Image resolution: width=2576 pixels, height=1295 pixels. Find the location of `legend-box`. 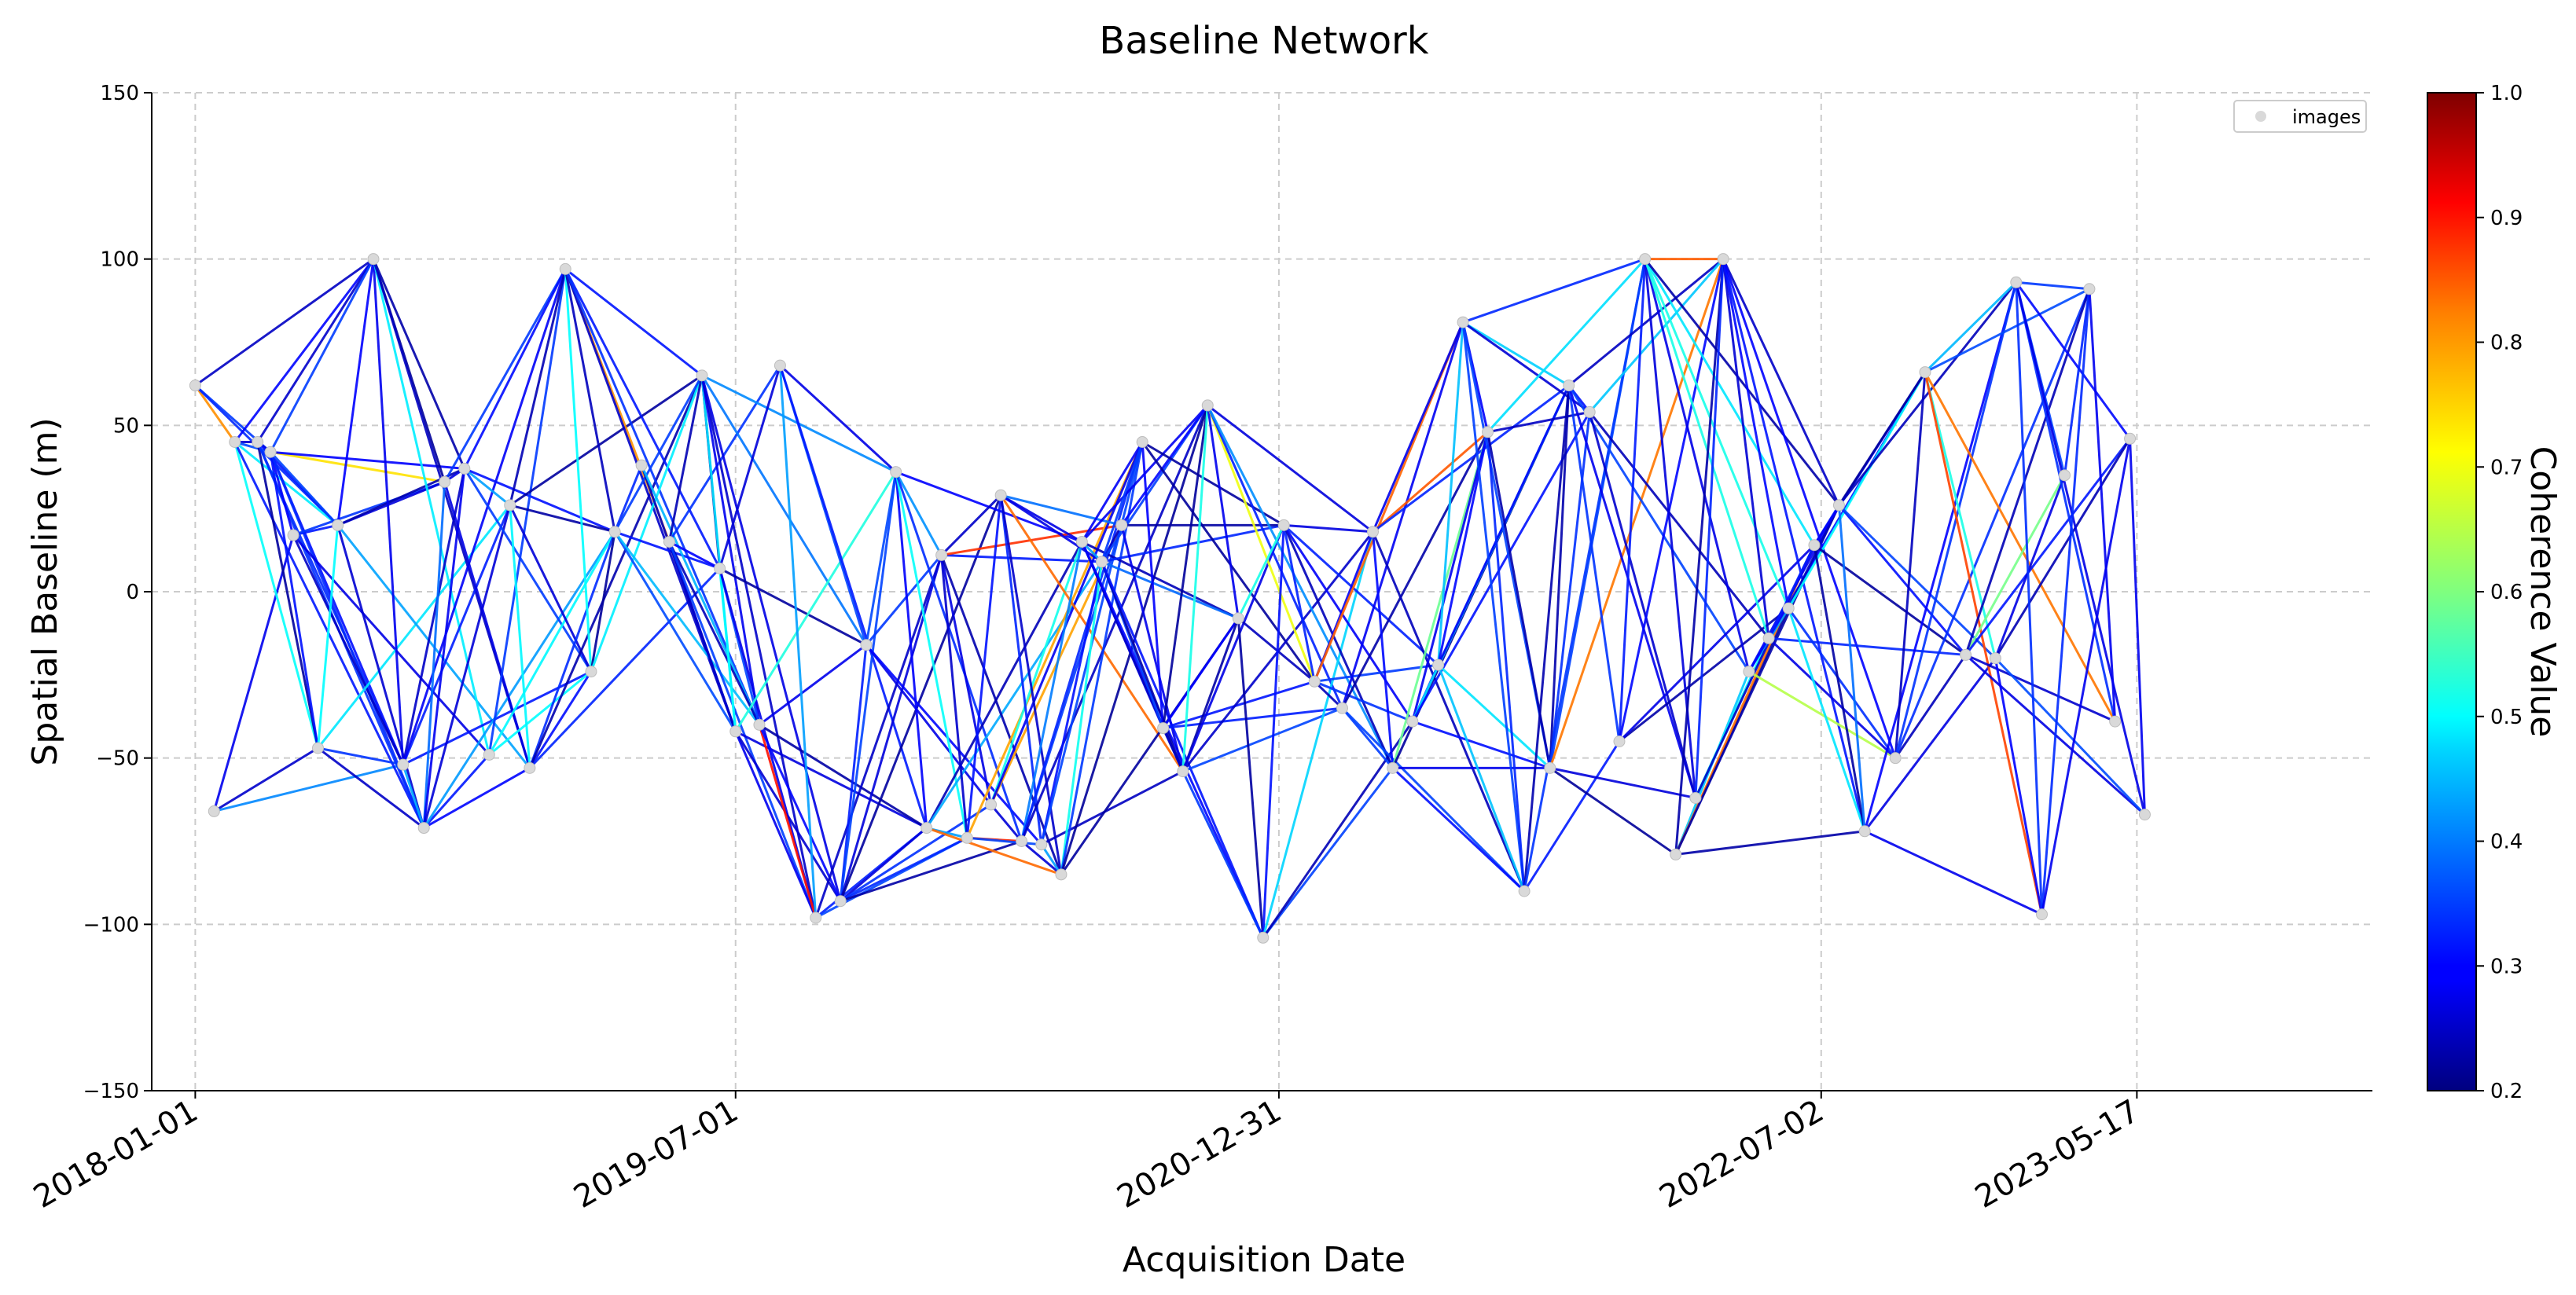

legend-box is located at coordinates (2300, 116).